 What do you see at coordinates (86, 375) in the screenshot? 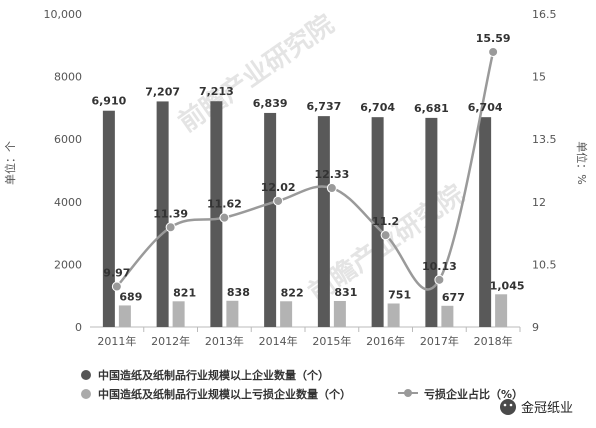
I see `legend-marker-total` at bounding box center [86, 375].